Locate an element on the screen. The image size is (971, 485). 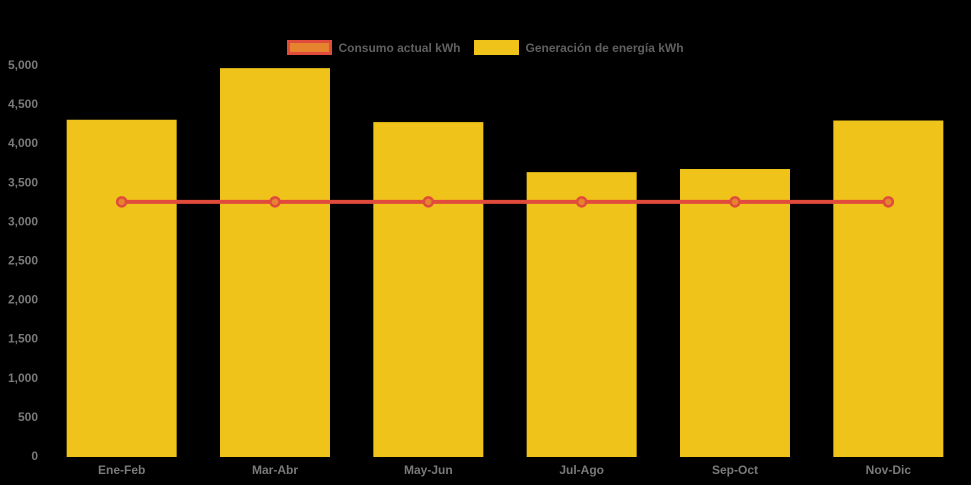
y-tick-label: 4,500 is located at coordinates (23, 104).